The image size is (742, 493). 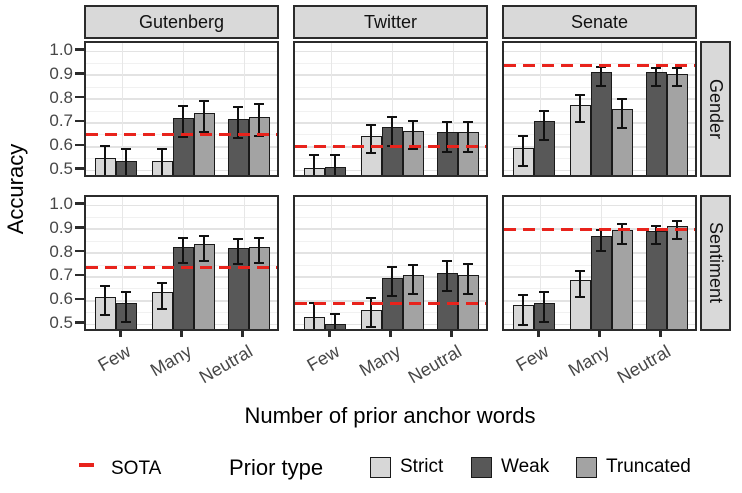 What do you see at coordinates (525, 466) in the screenshot?
I see `legend-item-label: Weak` at bounding box center [525, 466].